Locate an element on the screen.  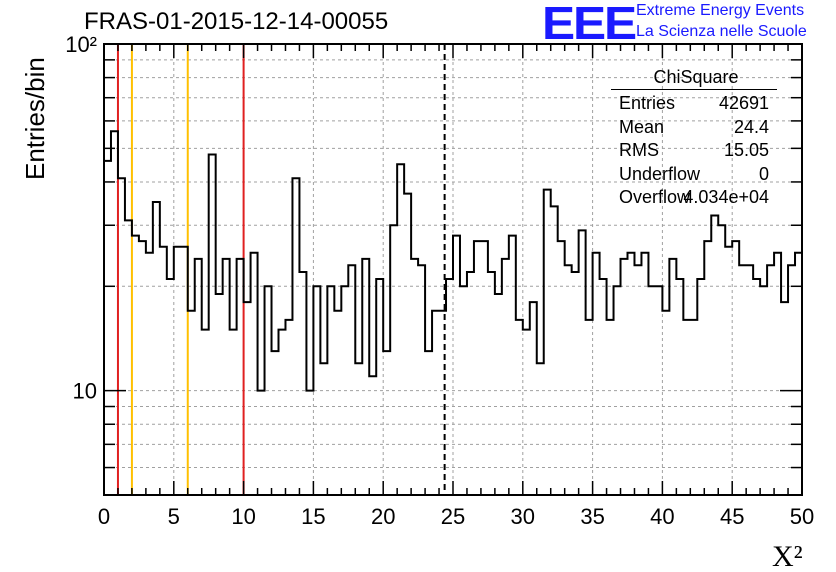
x-tick-labels: 0 5 10 15 20 25 30 35 40 45 50 is located at coordinates (456, 516).